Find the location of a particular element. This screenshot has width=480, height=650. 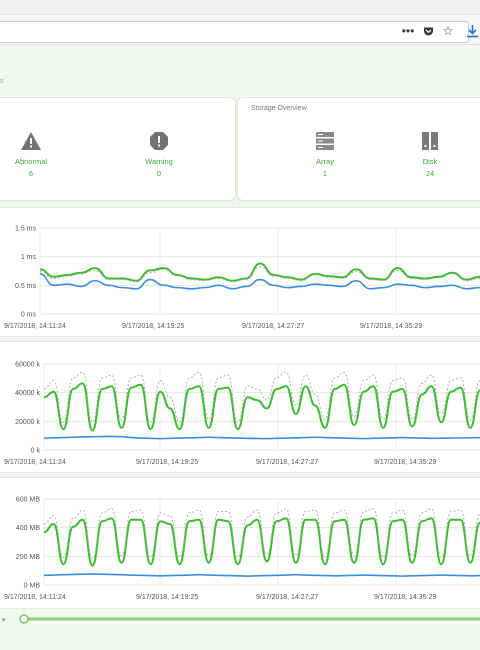

disk-icon is located at coordinates (430, 141).